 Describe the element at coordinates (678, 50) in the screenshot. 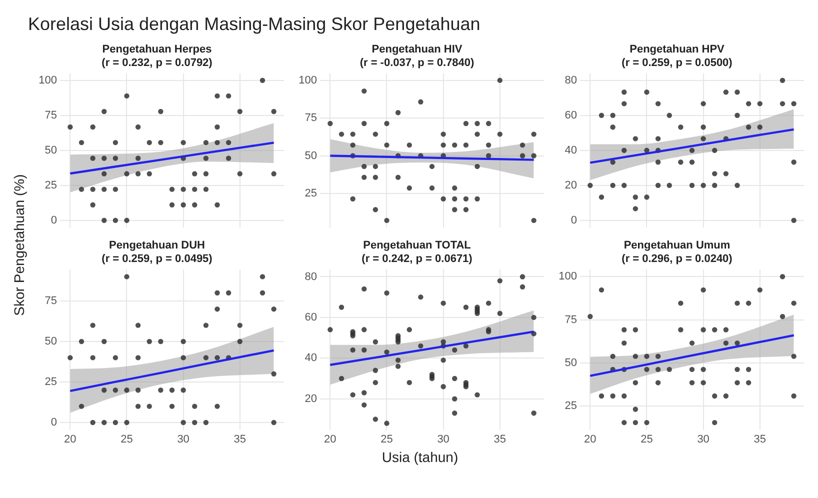

I see `chart-title: Pengetahuan HPV` at that location.